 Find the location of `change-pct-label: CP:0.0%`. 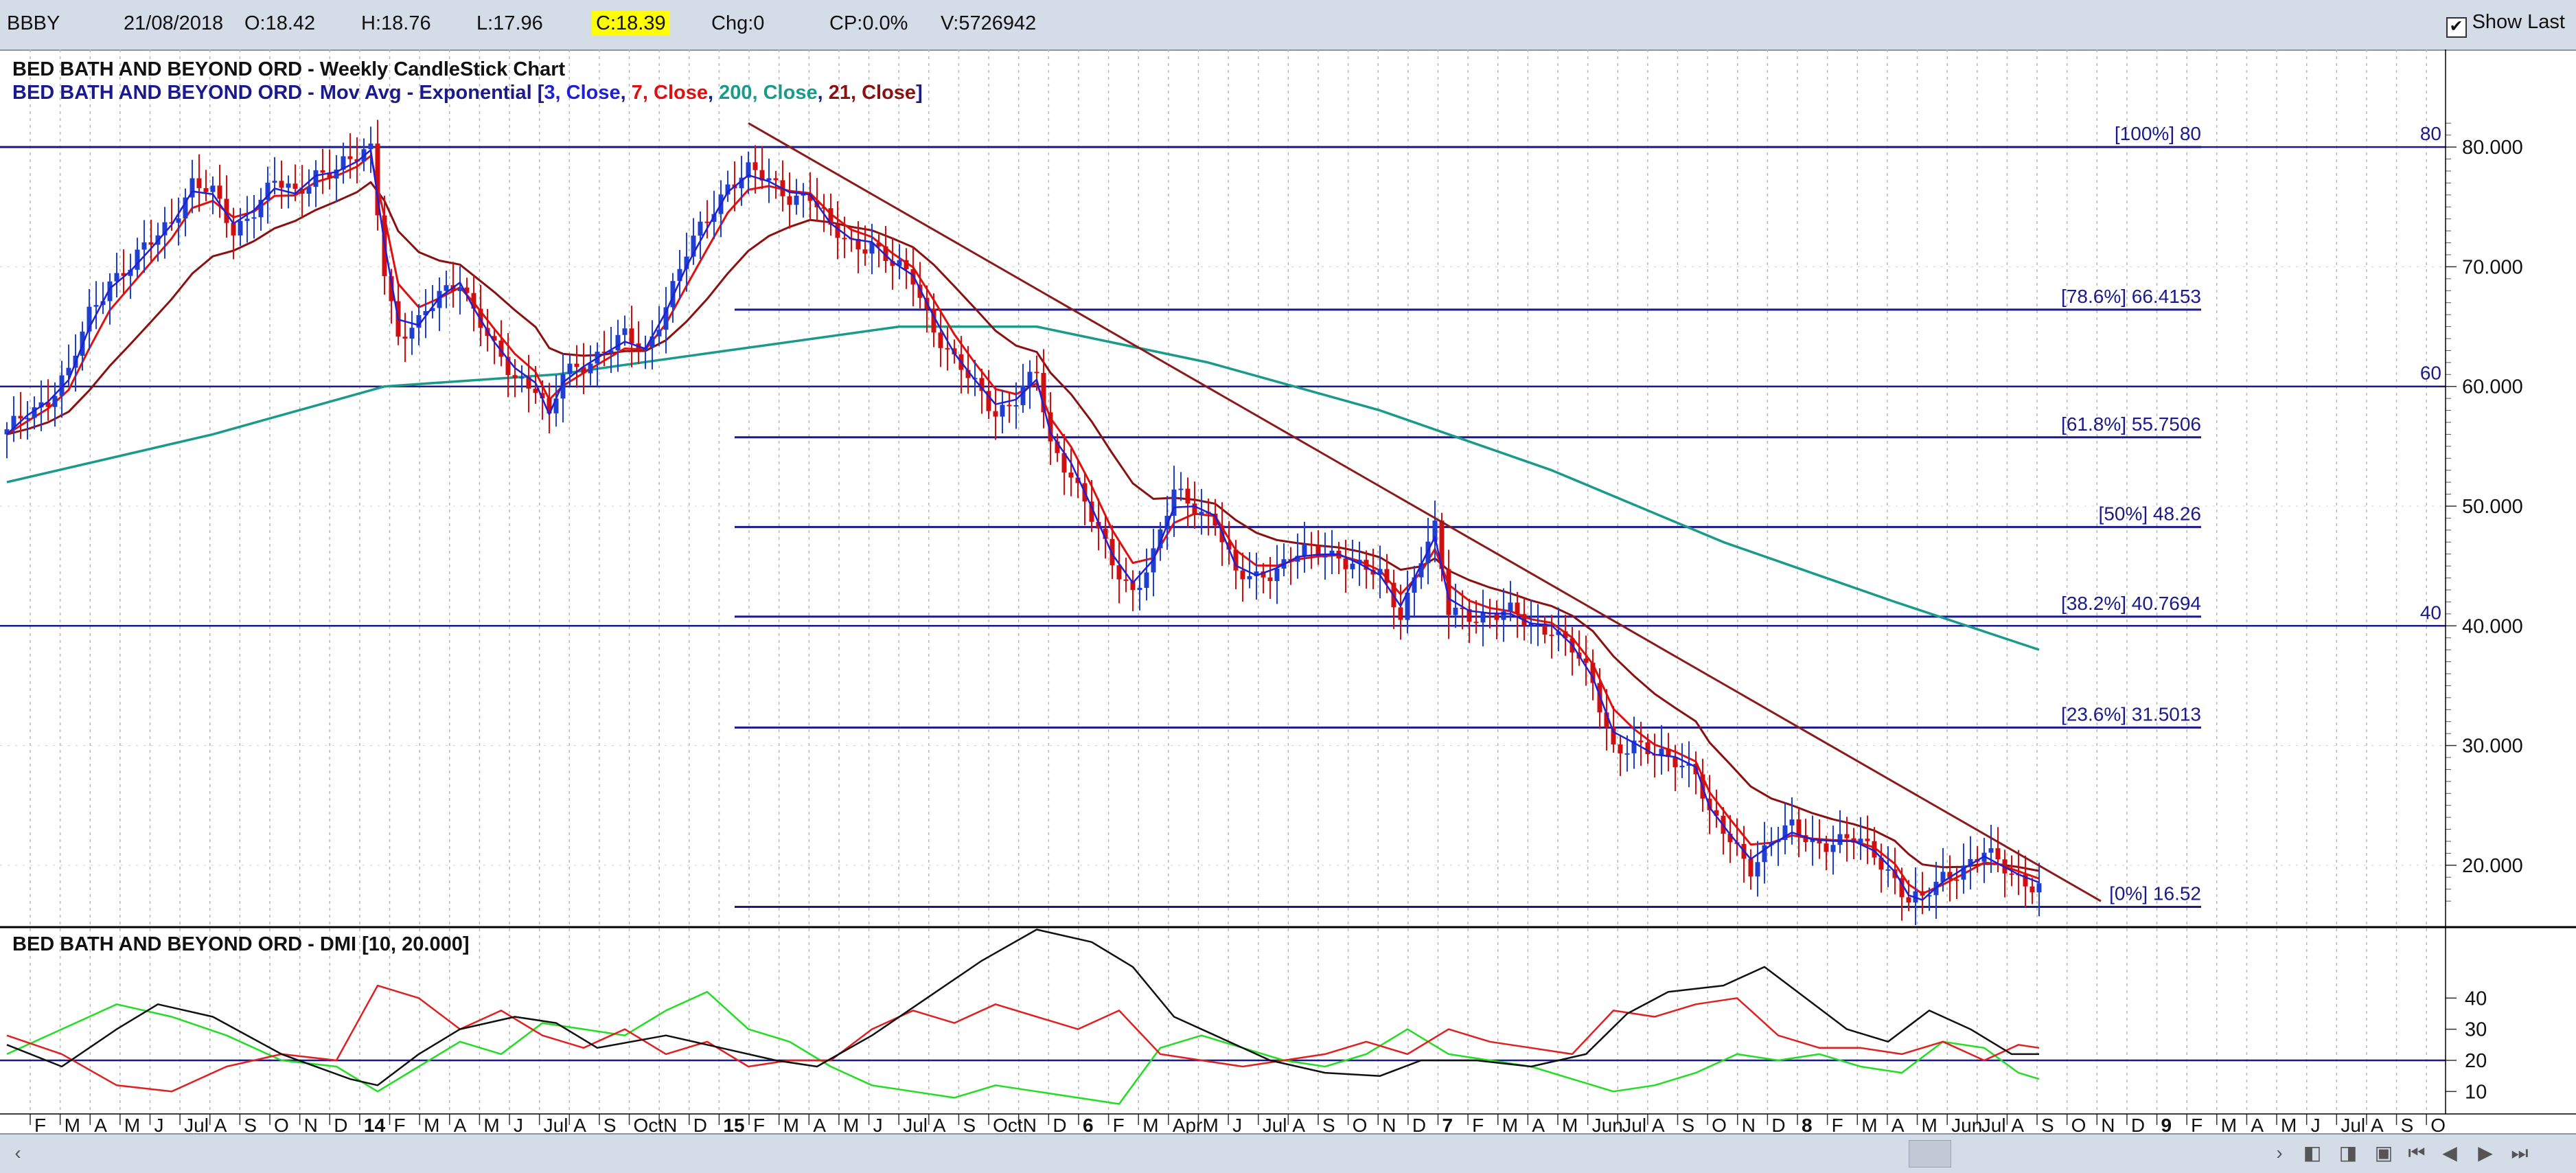

change-pct-label: CP:0.0% is located at coordinates (869, 23).